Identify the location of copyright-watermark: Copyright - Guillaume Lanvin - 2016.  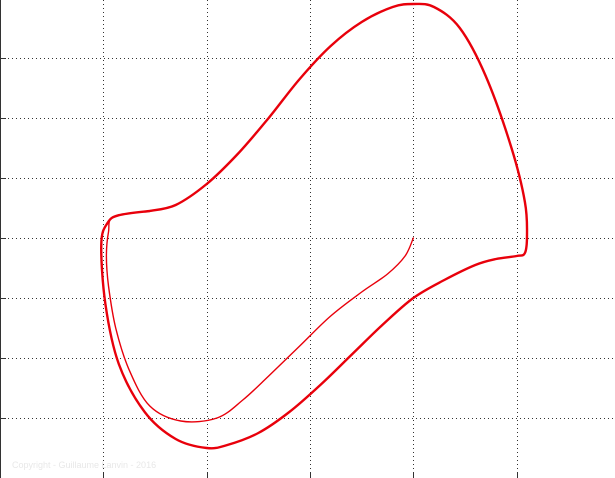
(84, 465).